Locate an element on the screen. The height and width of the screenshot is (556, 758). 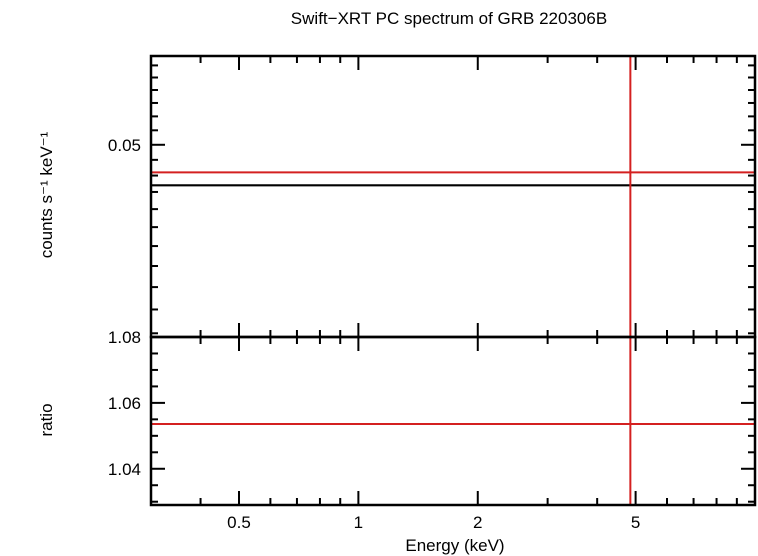
y-tick-label-spectrum: 0.05 is located at coordinates (124, 145).